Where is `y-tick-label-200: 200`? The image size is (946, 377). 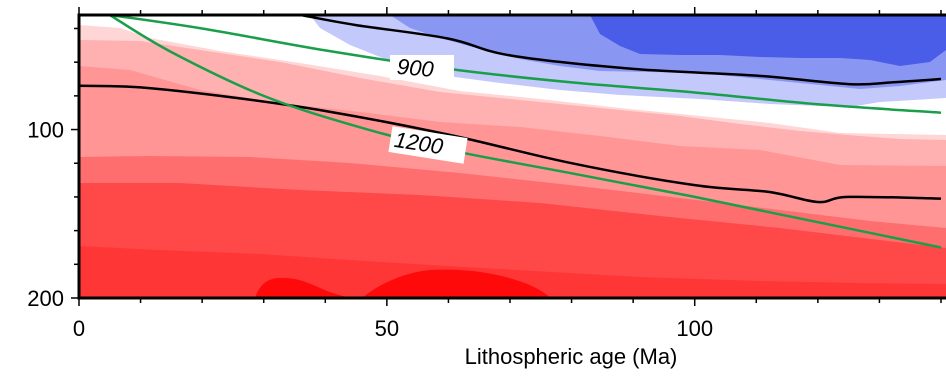
y-tick-label-200: 200 is located at coordinates (45, 298).